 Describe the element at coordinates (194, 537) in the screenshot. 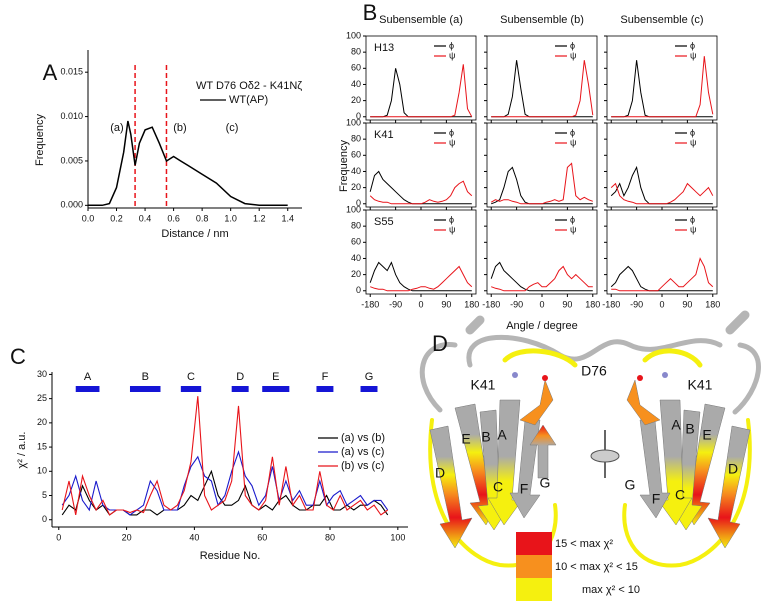

I see `x-tick-label: 40` at that location.